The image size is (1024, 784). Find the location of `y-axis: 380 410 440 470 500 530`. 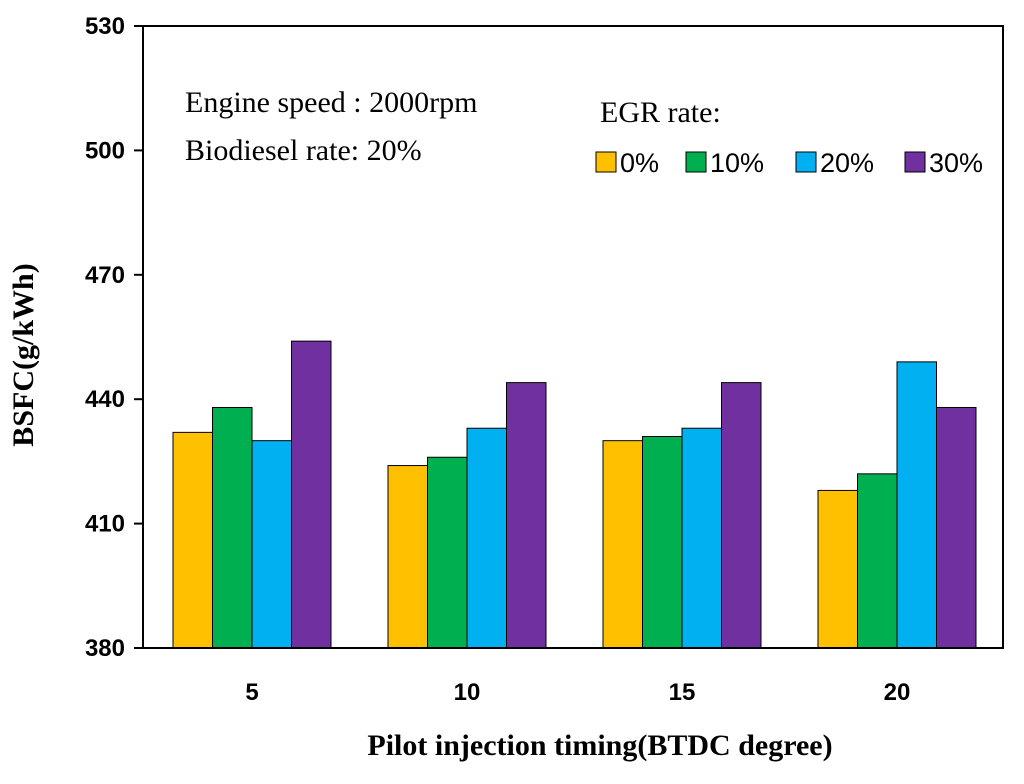

y-axis: 380 410 440 470 500 530 is located at coordinates (114, 337).